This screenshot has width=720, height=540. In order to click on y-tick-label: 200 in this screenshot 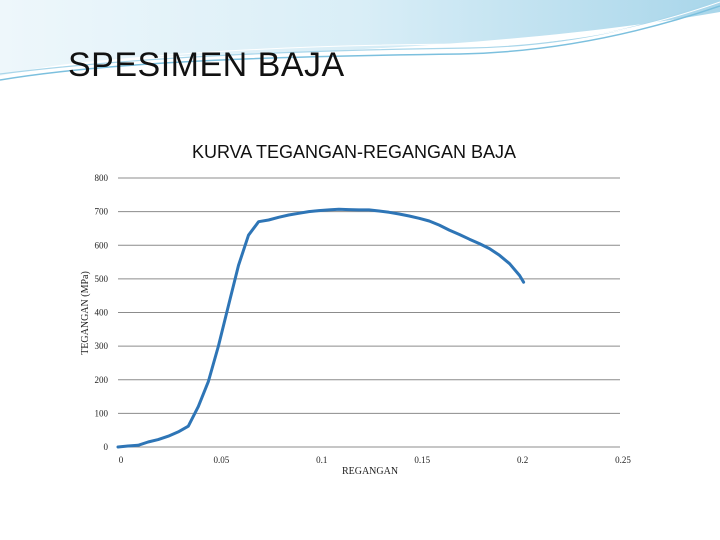, I will do `click(102, 380)`.